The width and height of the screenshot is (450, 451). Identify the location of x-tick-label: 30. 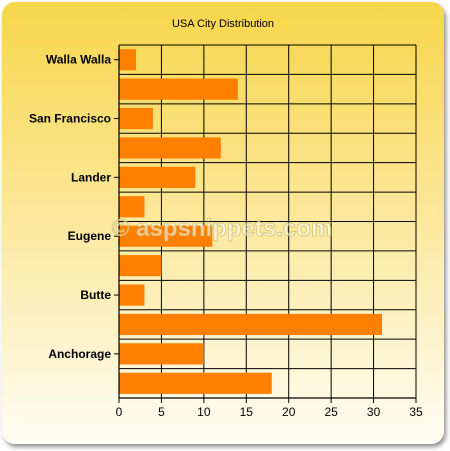
(374, 412).